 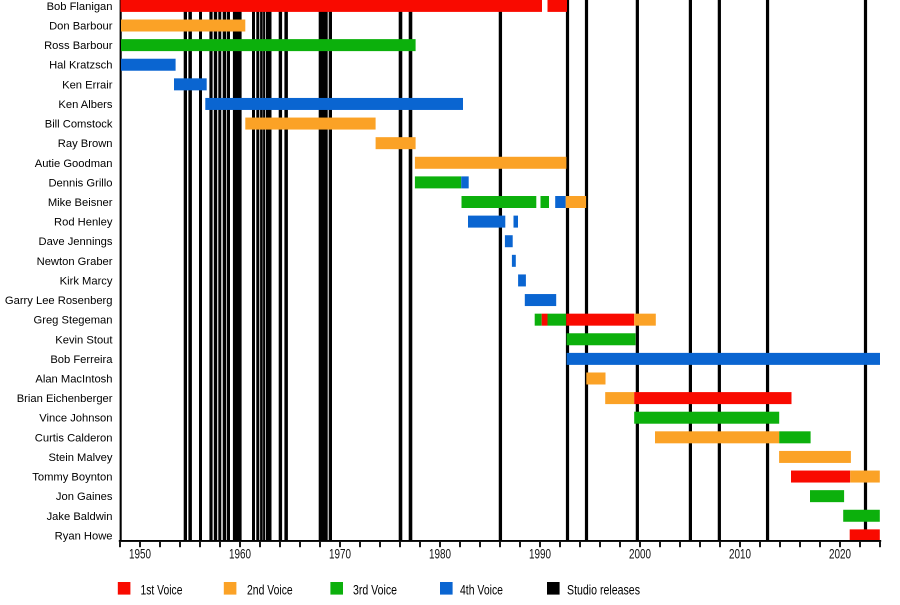 What do you see at coordinates (81, 360) in the screenshot?
I see `svg-text: Bob Ferreira` at bounding box center [81, 360].